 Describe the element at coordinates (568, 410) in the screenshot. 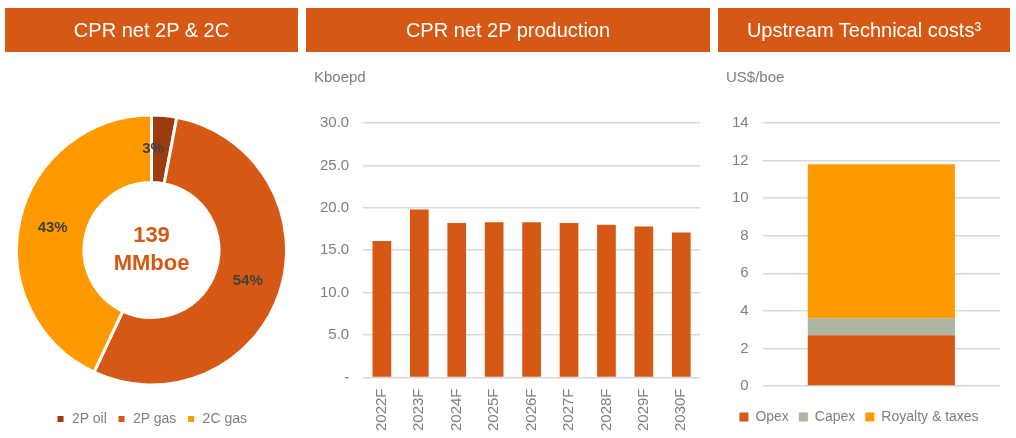

I see `x-tick-label: 2027F` at that location.